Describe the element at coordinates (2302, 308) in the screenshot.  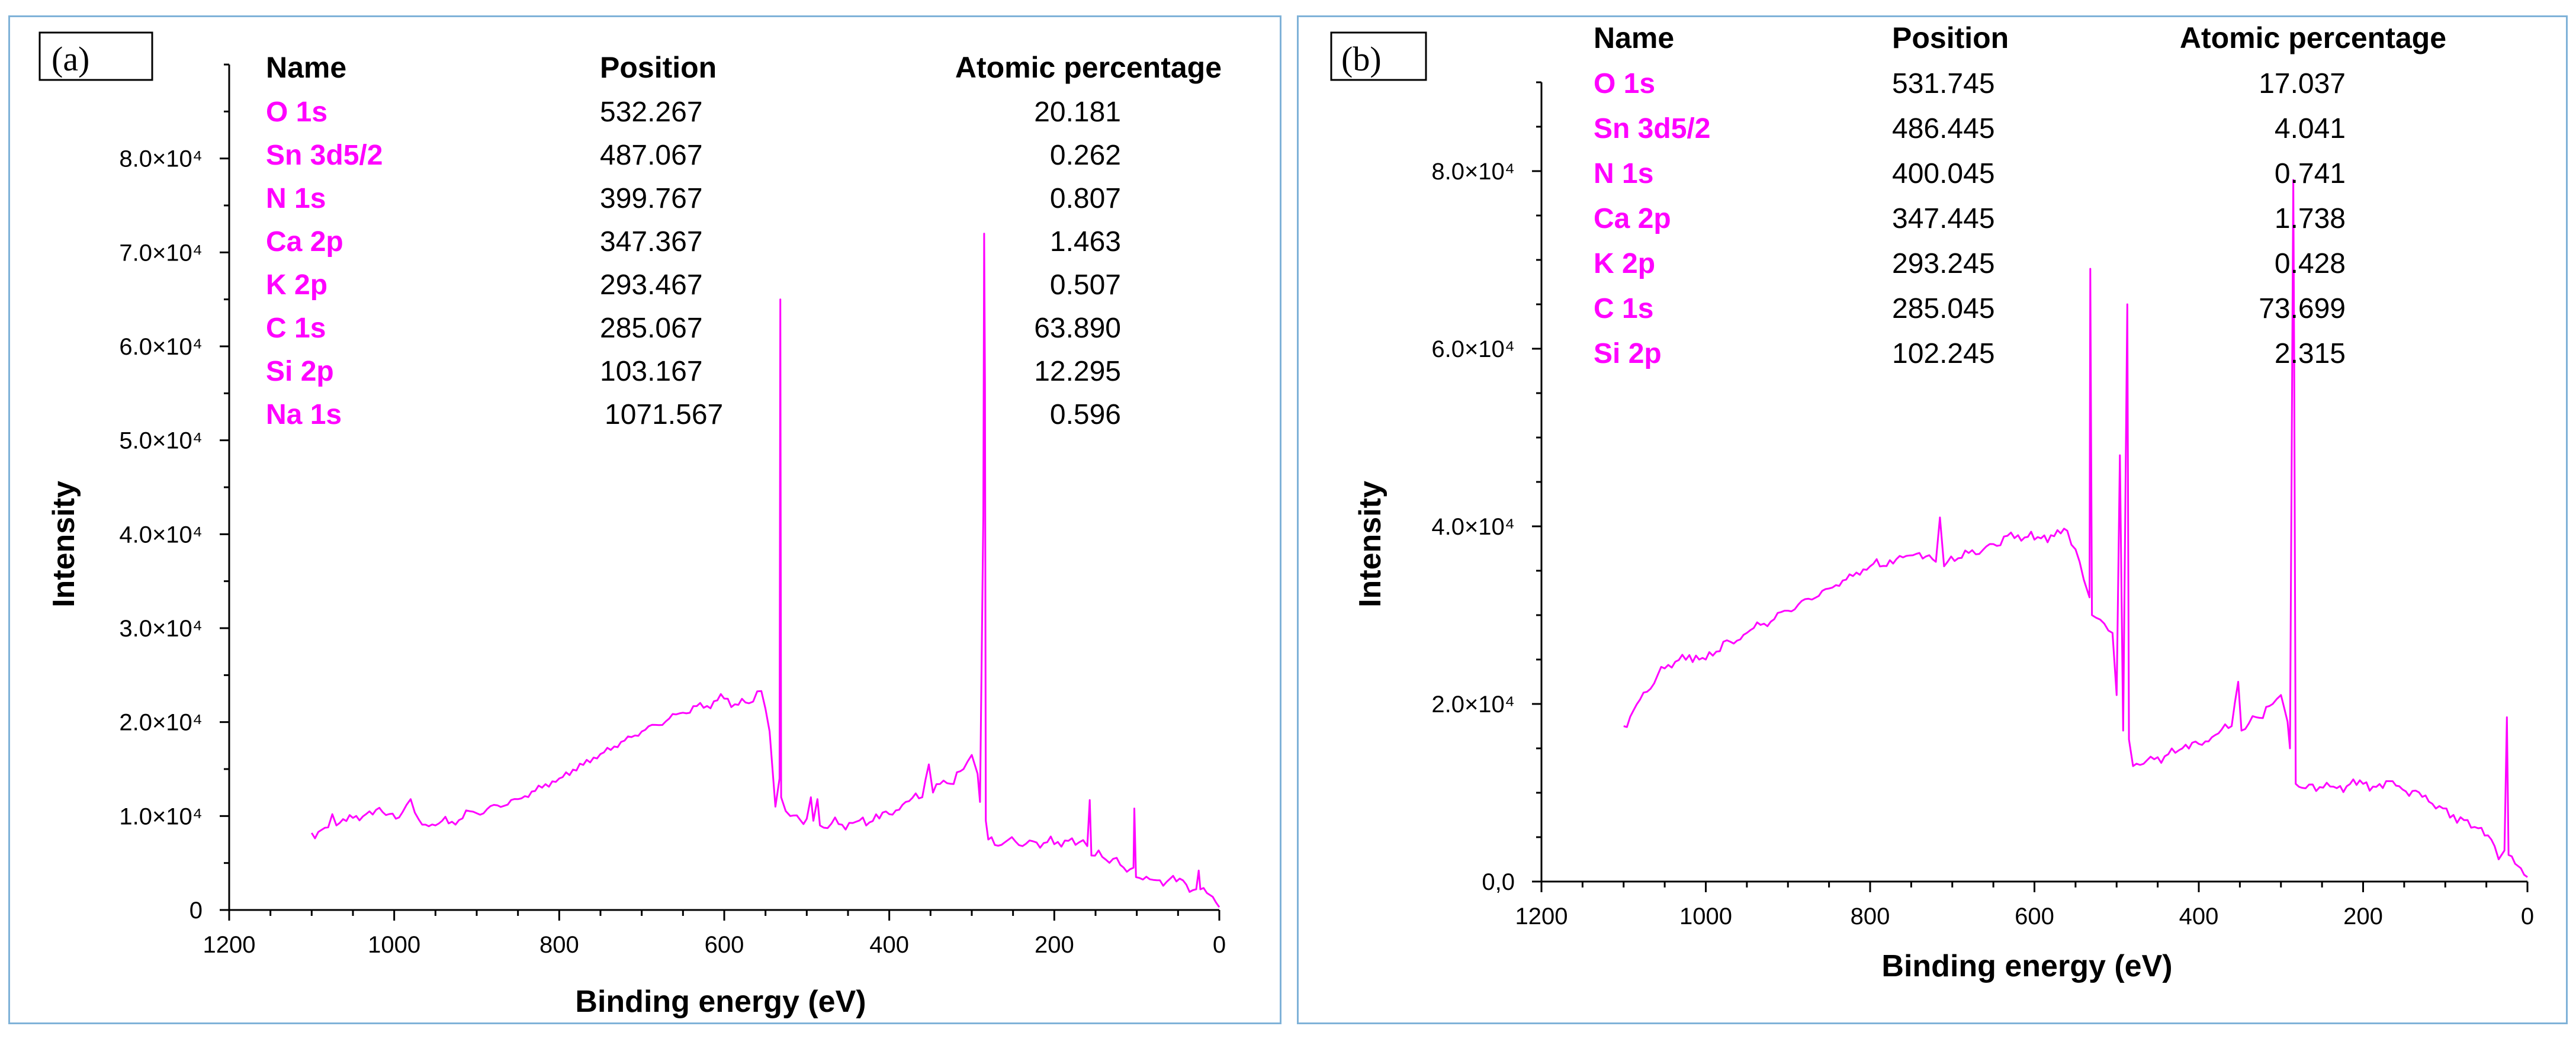
I see `table-cell-atomic-percentage: 73.699` at that location.